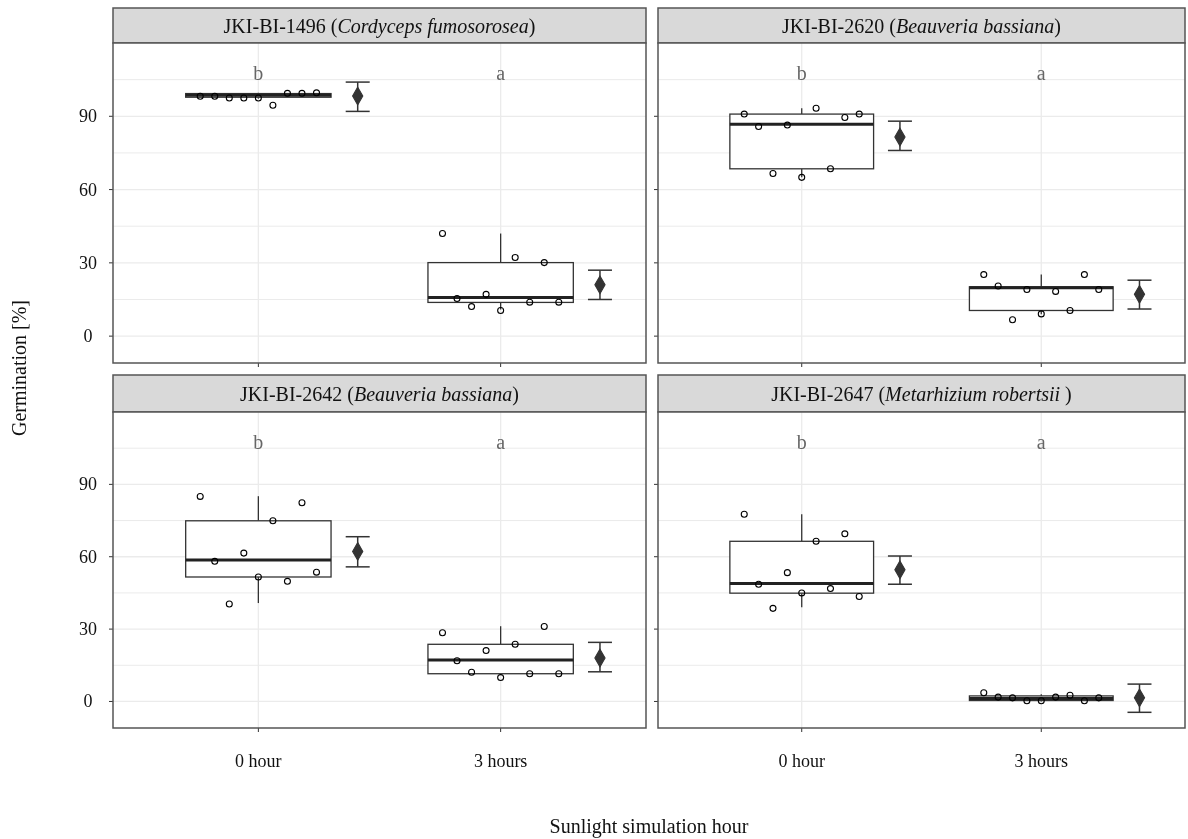 The height and width of the screenshot is (839, 1188). What do you see at coordinates (379, 394) in the screenshot?
I see `chart-title: JKI-BI-2642 (Beauveria bassiana)` at bounding box center [379, 394].